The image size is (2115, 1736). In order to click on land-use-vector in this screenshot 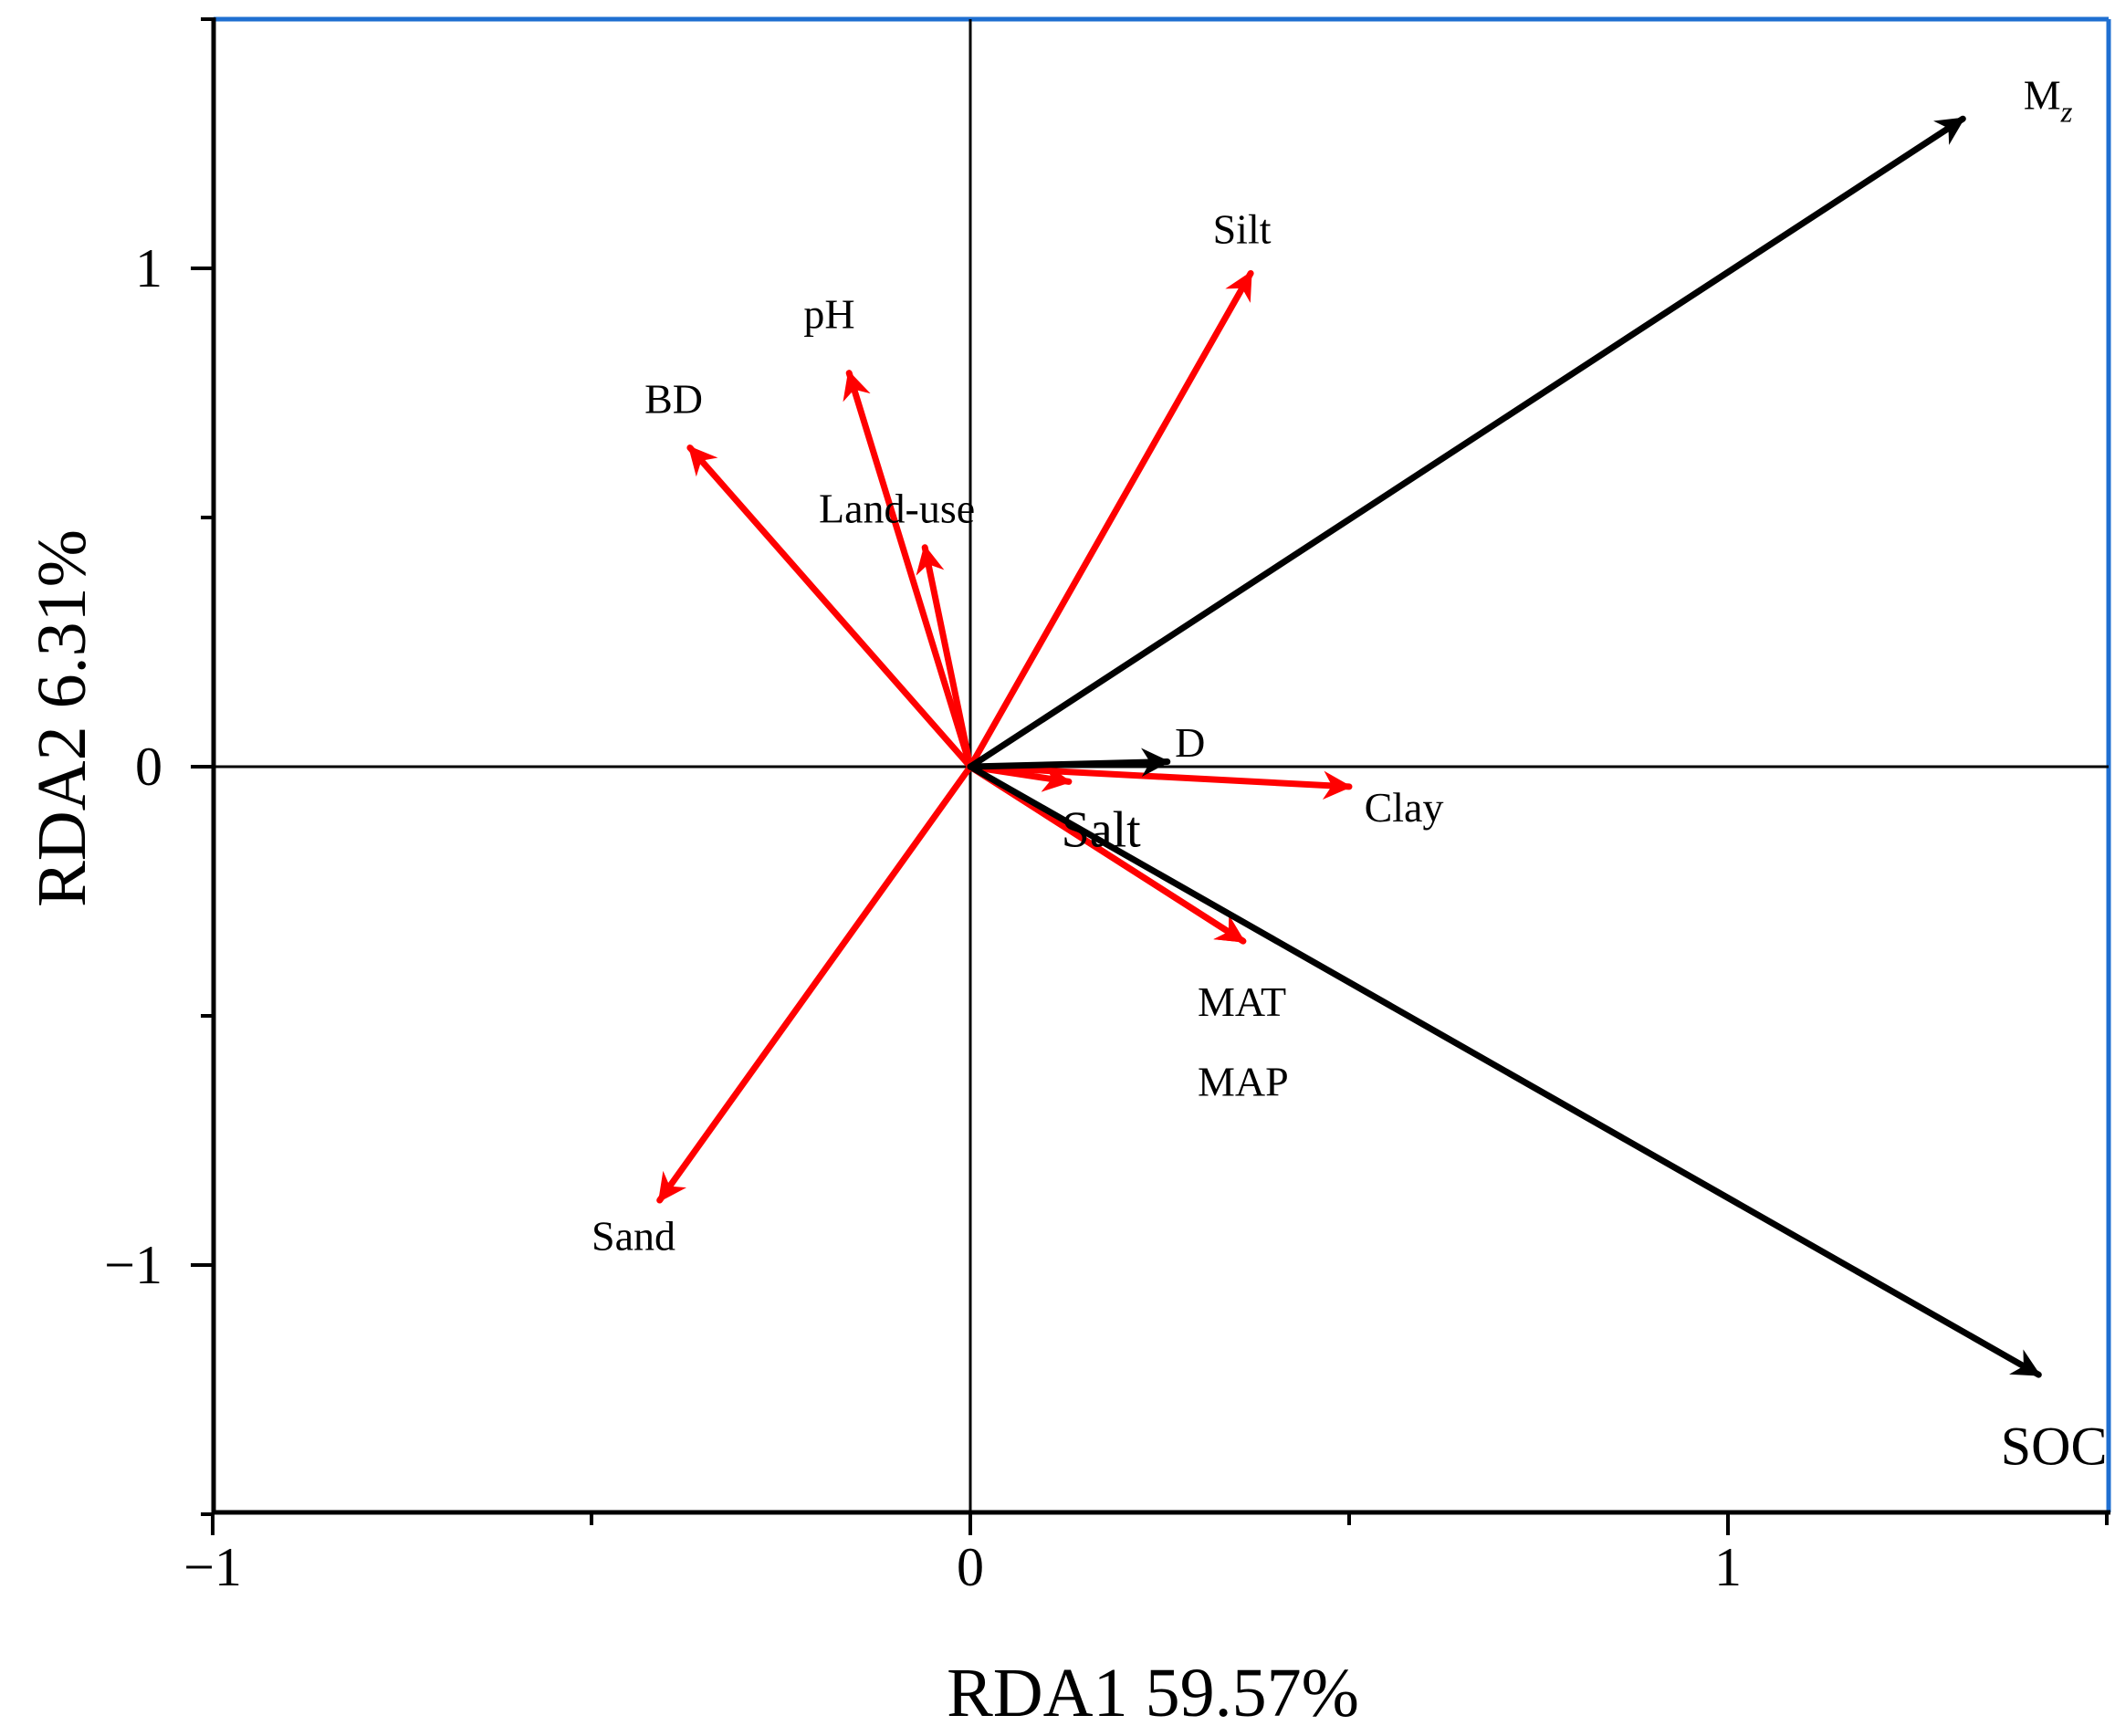, I will do `click(945, 657)`.